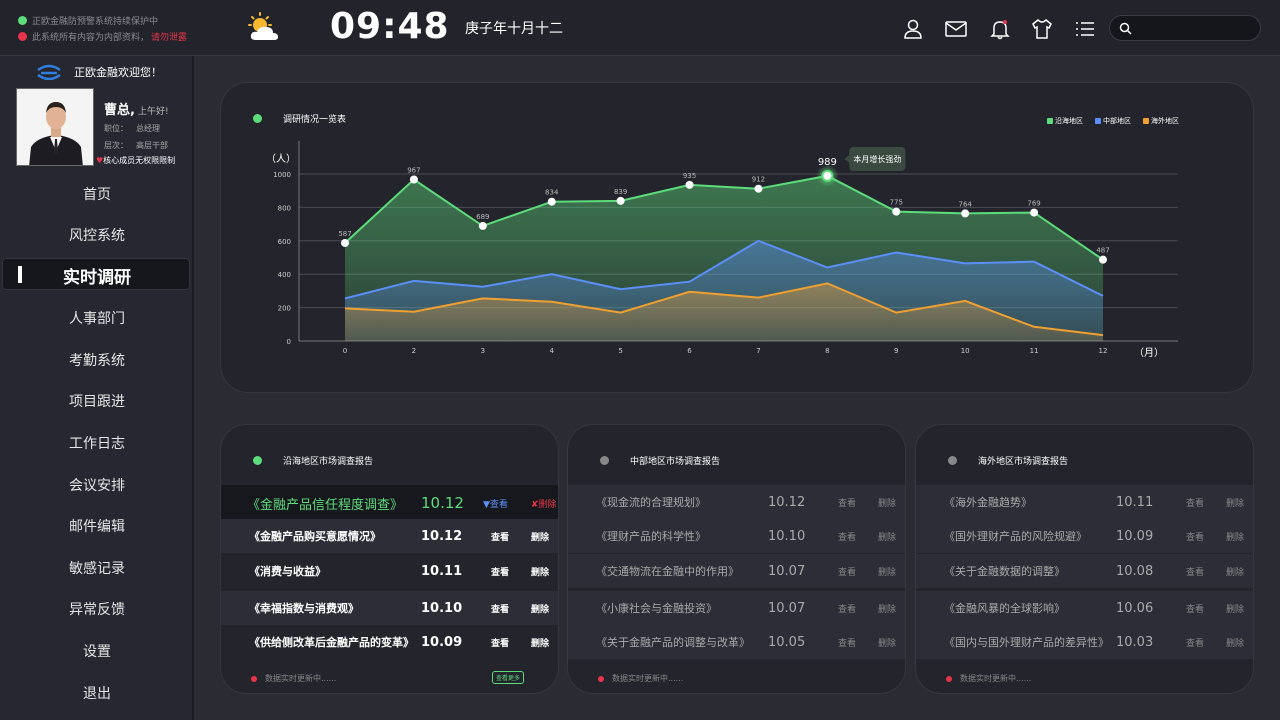  What do you see at coordinates (1113, 121) in the screenshot?
I see `legend-central: 中部地区` at bounding box center [1113, 121].